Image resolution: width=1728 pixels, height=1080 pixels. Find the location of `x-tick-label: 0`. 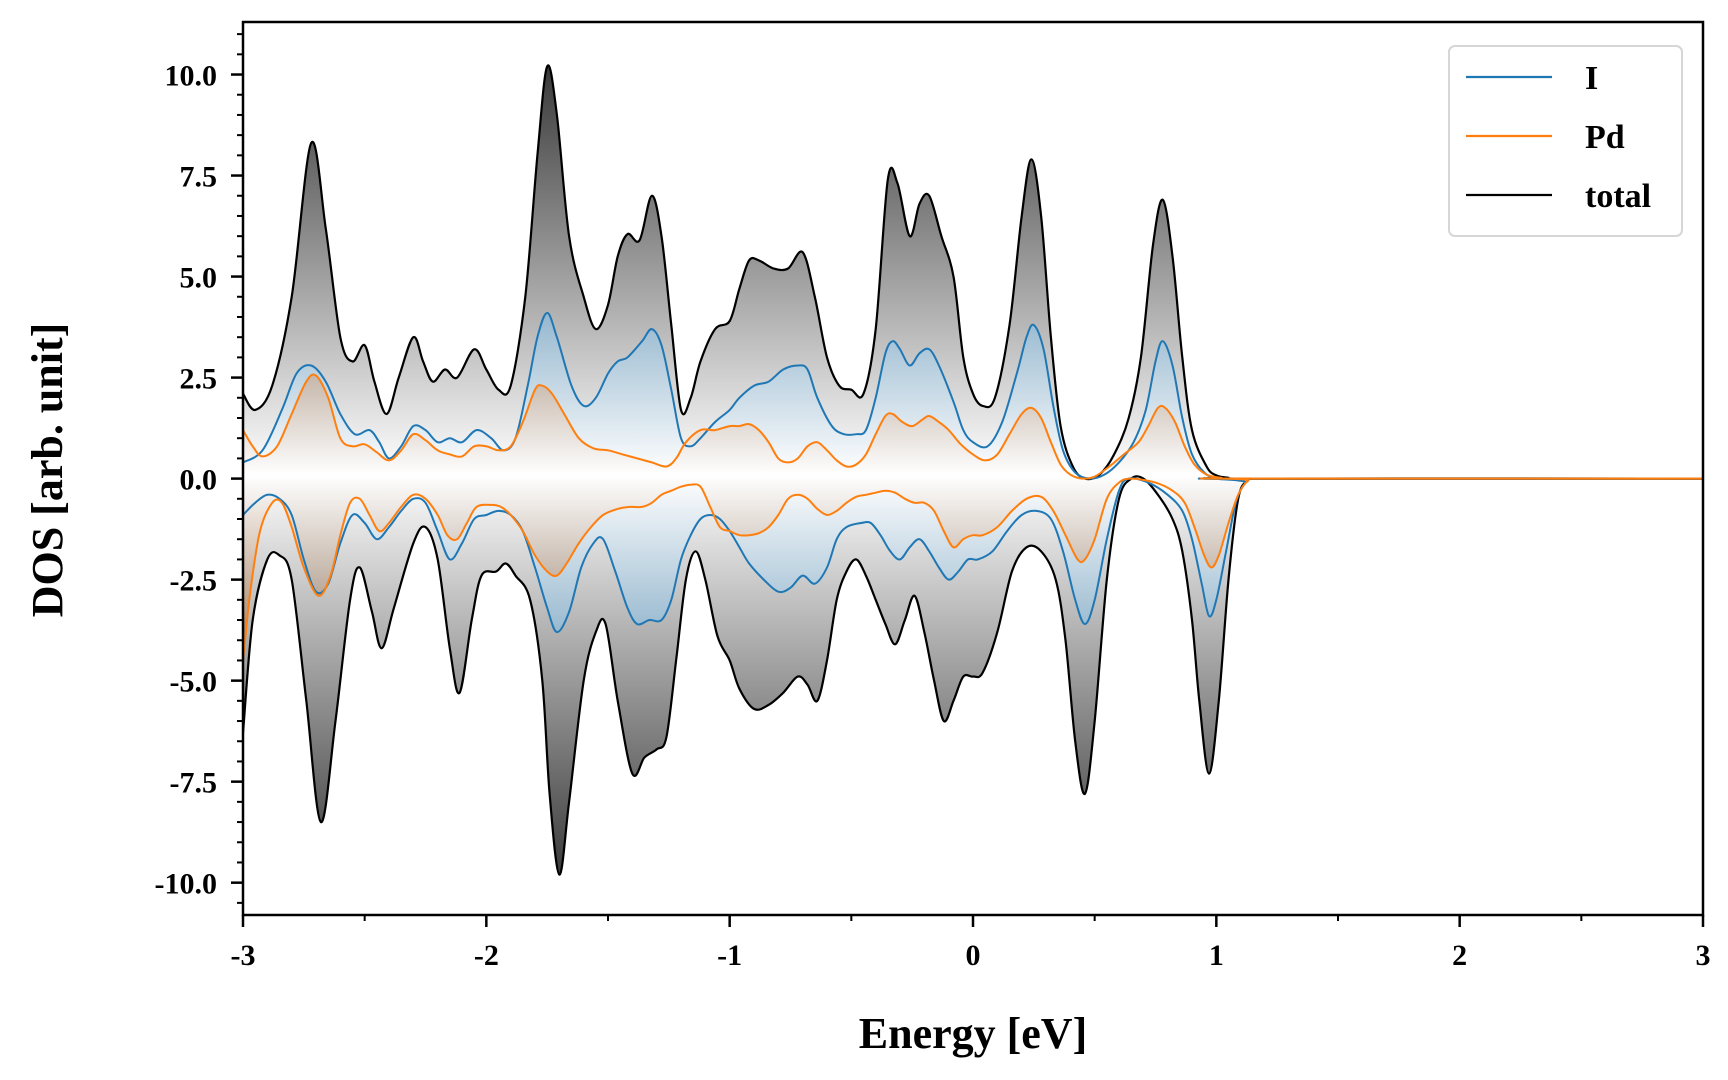

x-tick-label: 0 is located at coordinates (973, 955).